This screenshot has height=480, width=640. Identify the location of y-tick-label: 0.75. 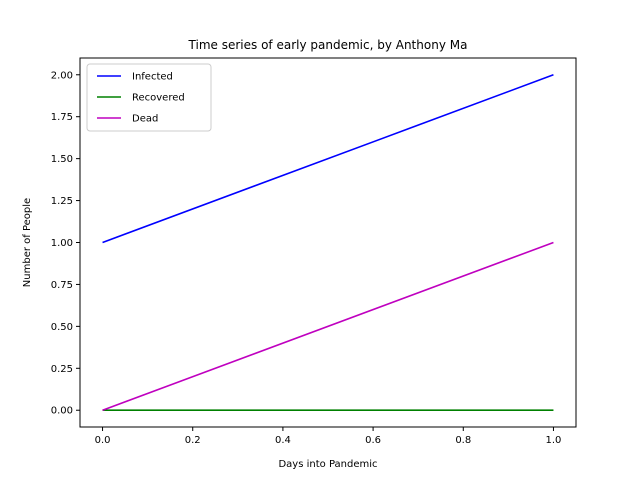
(62, 285).